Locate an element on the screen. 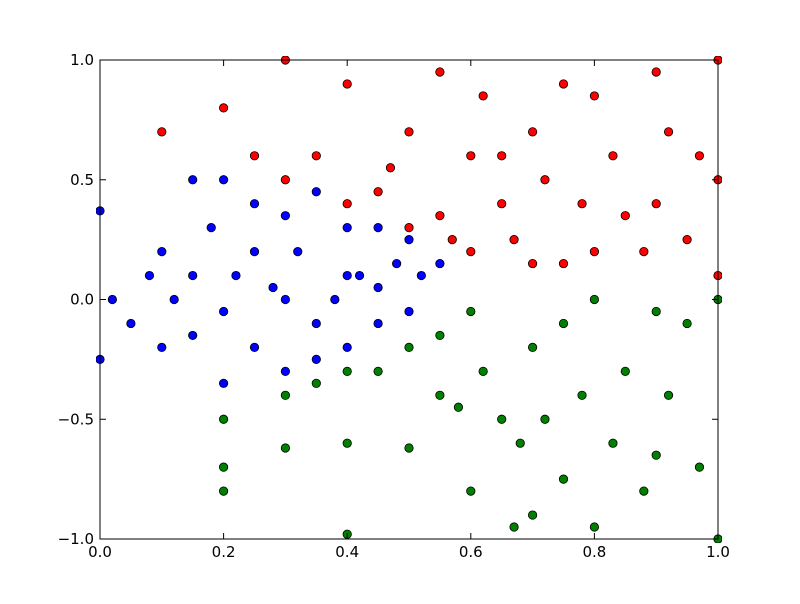 This screenshot has width=800, height=604. x-tick-label: 0.4 is located at coordinates (347, 552).